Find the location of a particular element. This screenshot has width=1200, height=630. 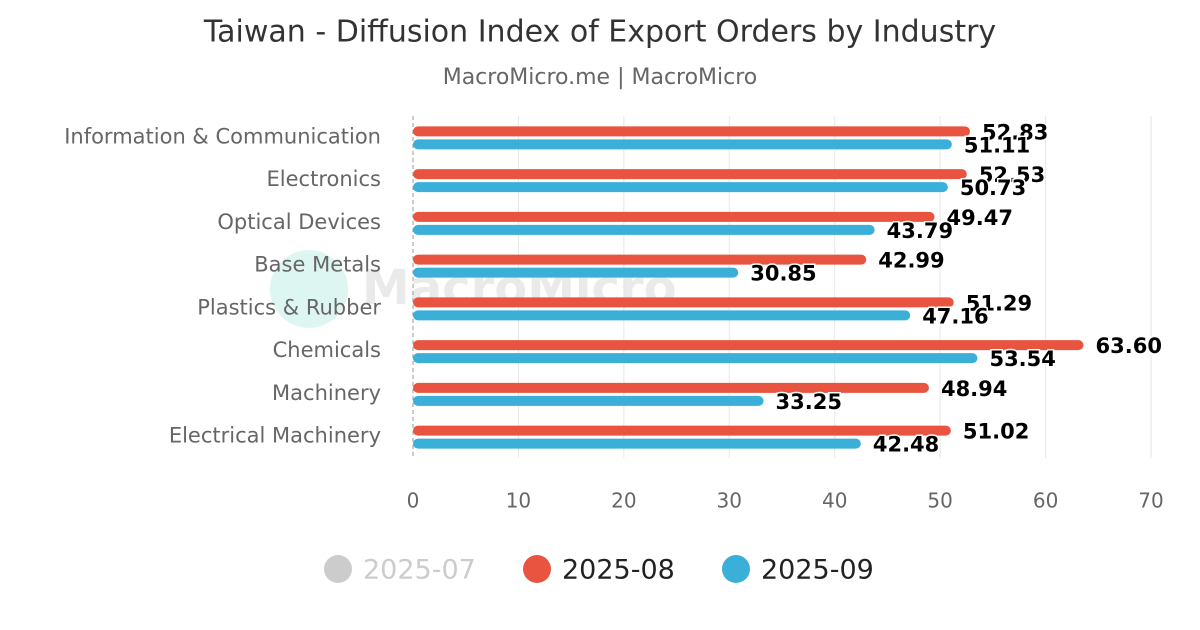

x-tick-label: 40 is located at coordinates (834, 501).